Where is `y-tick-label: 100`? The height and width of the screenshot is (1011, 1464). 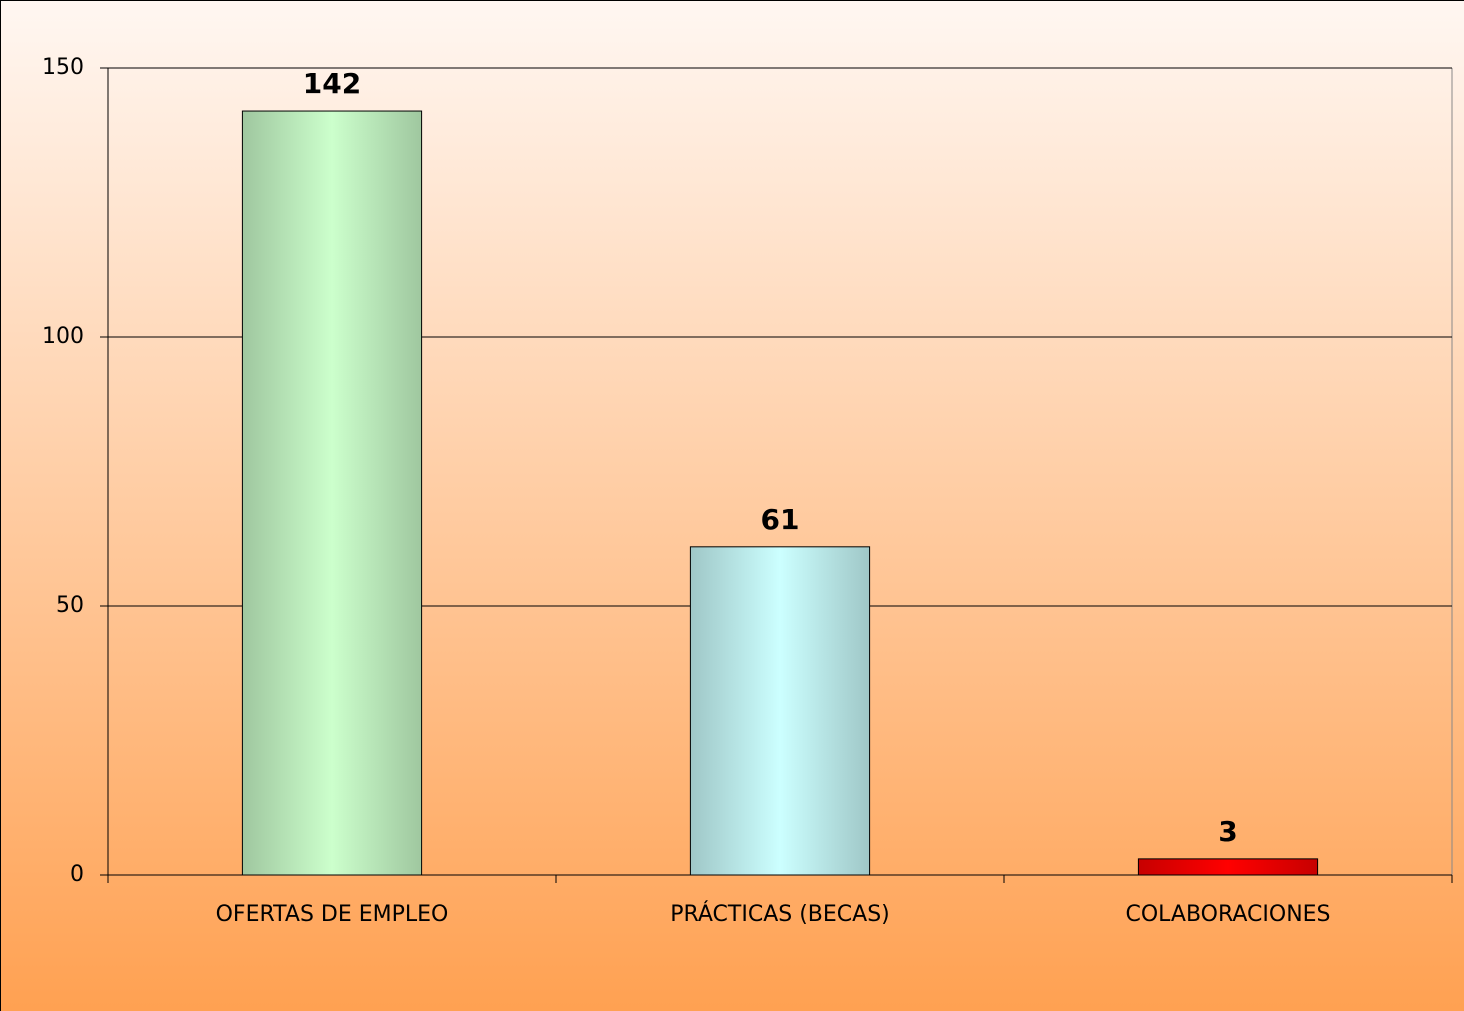 y-tick-label: 100 is located at coordinates (63, 336).